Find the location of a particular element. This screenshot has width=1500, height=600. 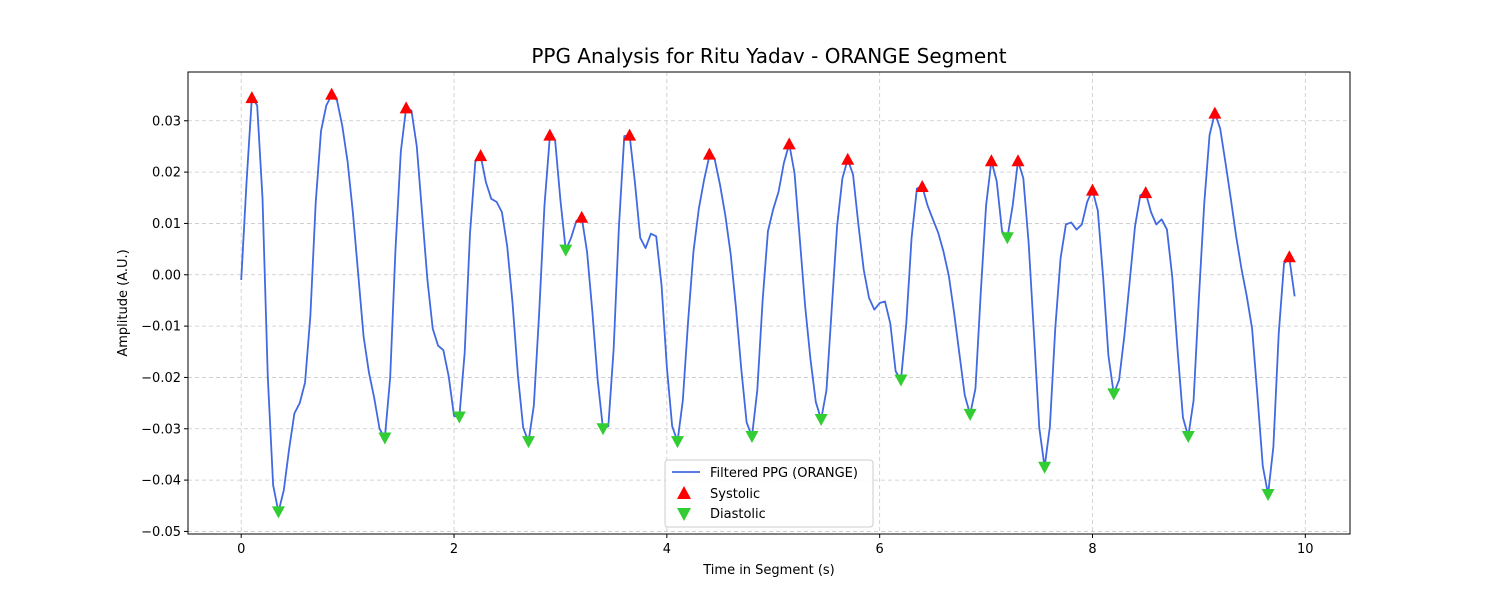

legend-diastolic-marker is located at coordinates (684, 514).